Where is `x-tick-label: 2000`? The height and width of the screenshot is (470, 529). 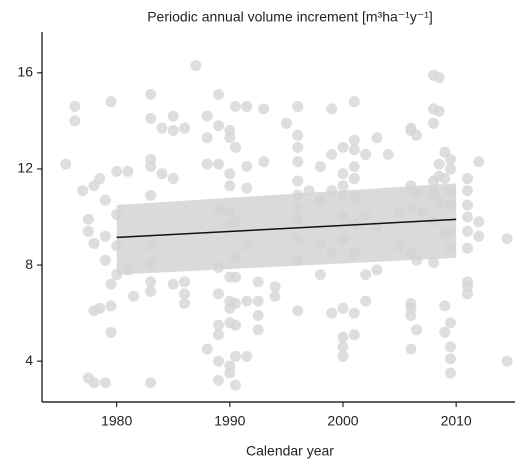
x-tick-label: 2000 is located at coordinates (342, 421).